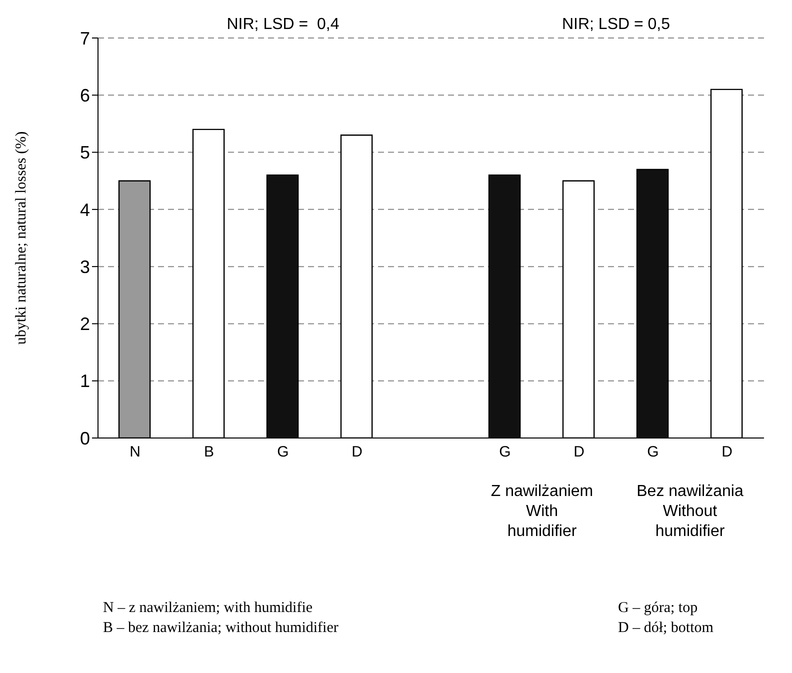 Image resolution: width=792 pixels, height=673 pixels. I want to click on text: NIR; LSD = 0,5, so click(616, 25).